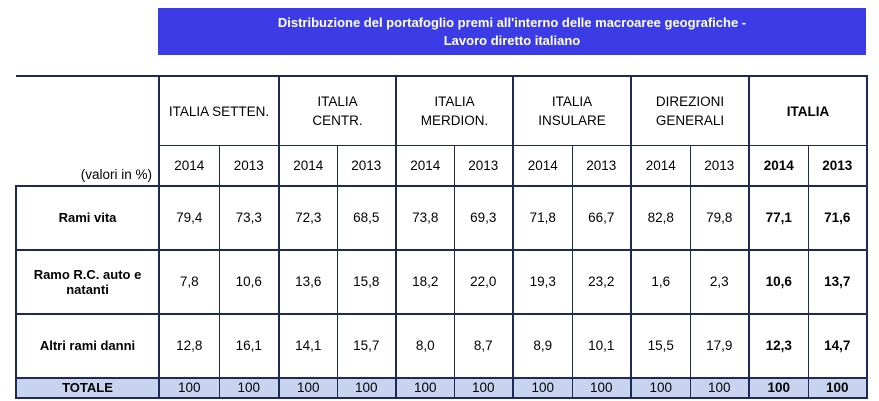 This screenshot has height=401, width=879. What do you see at coordinates (660, 346) in the screenshot?
I see `cell-value: 15,5` at bounding box center [660, 346].